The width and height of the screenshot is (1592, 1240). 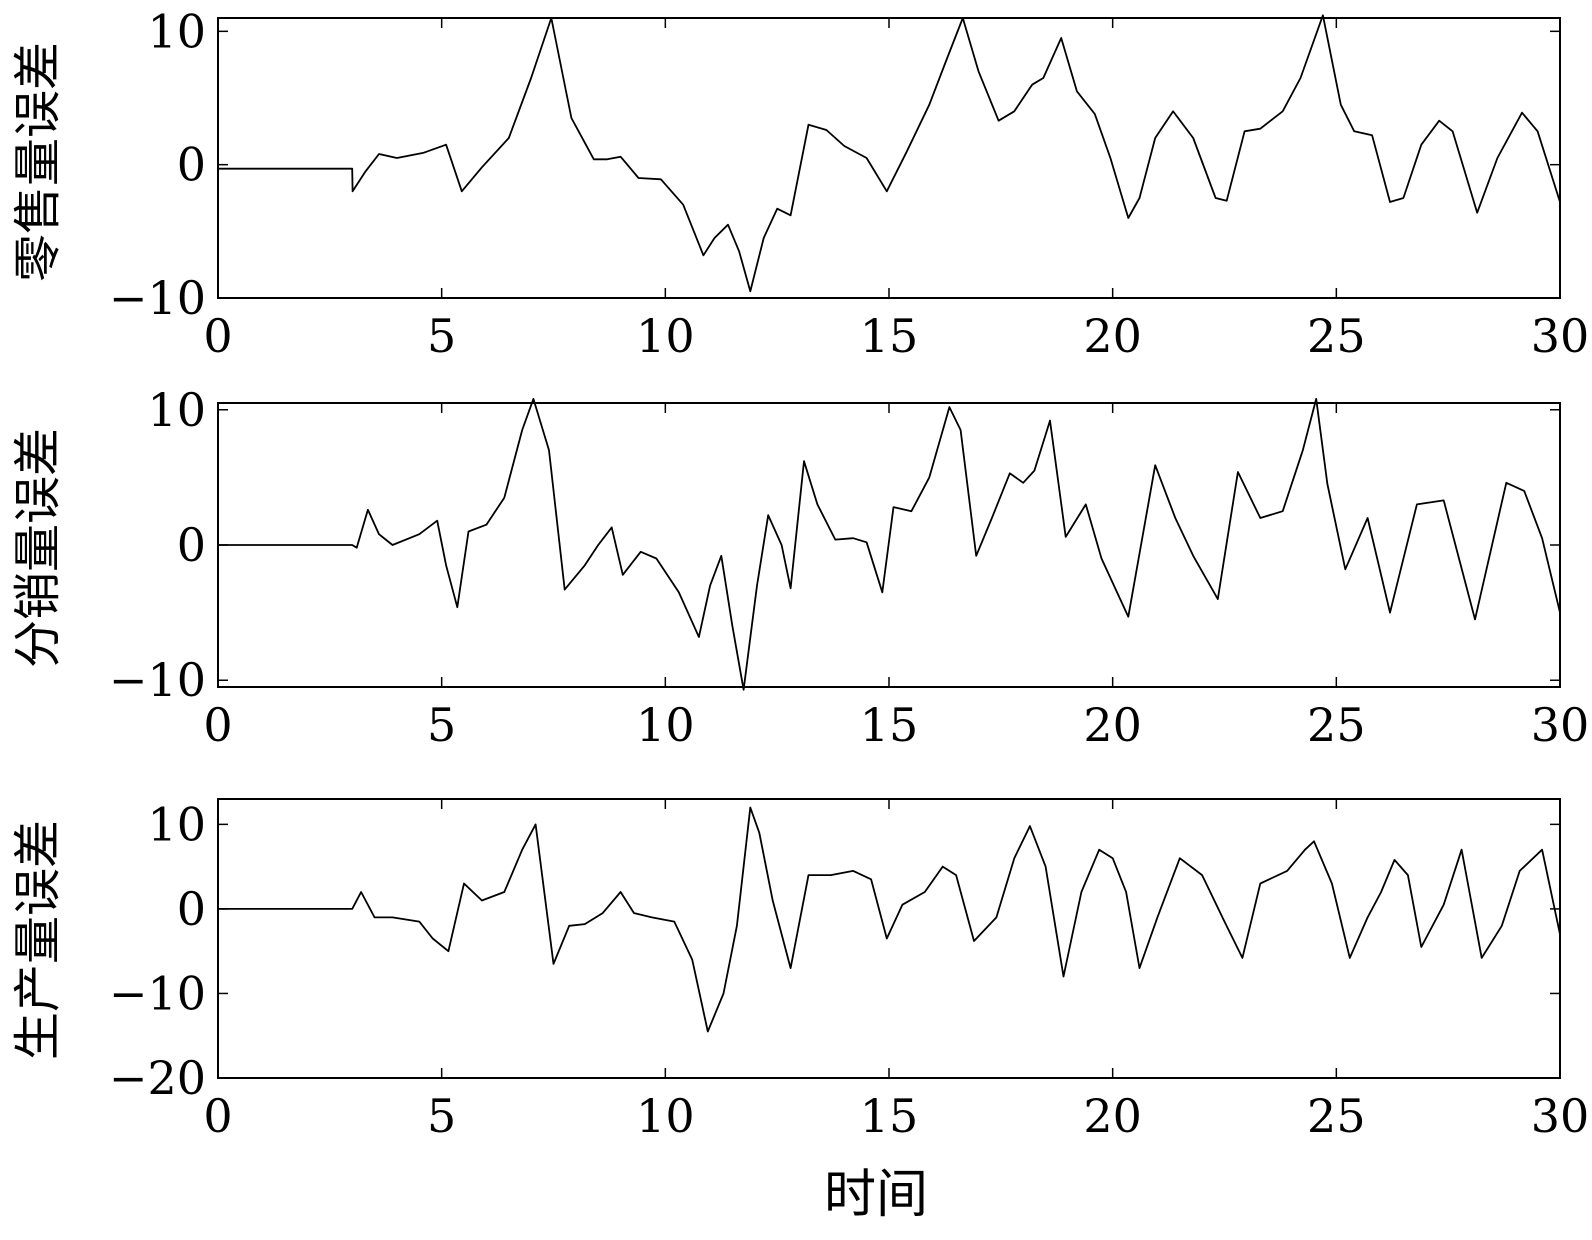 I want to click on y-axis-label: 零售量误差, so click(x=38, y=162).